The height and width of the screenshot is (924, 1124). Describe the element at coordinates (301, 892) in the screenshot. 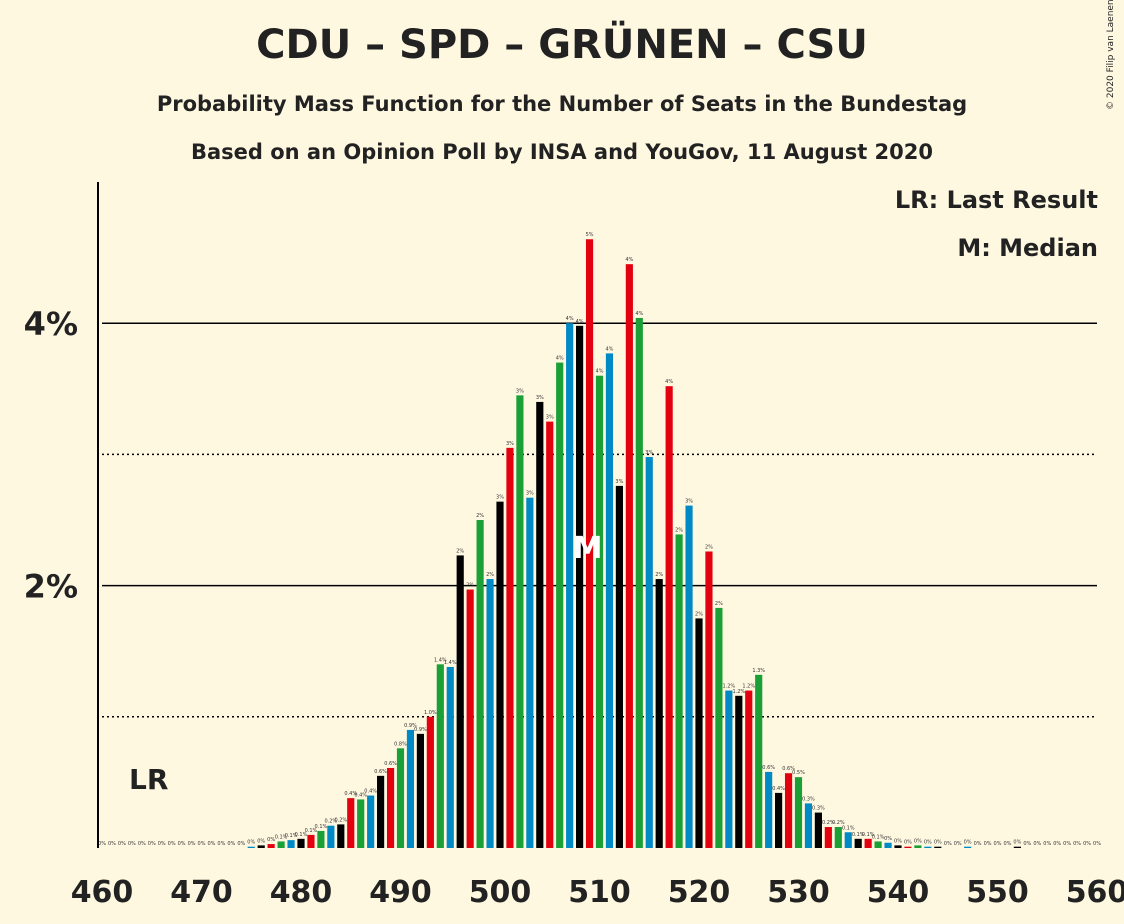

I see `x-tick-label: 480` at that location.